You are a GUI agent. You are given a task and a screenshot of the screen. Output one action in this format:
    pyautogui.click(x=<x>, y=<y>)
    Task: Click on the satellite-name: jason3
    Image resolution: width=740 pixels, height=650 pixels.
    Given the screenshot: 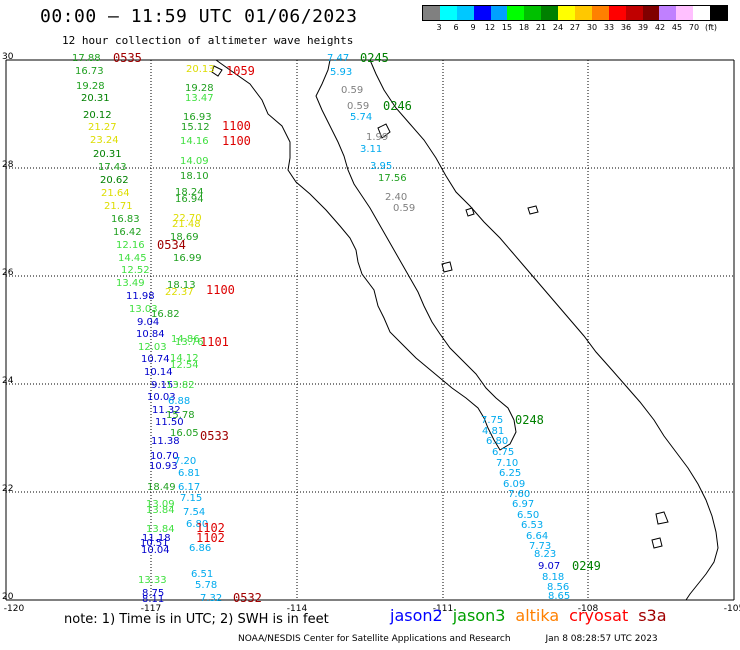 What is the action you would take?
    pyautogui.click(x=479, y=615)
    